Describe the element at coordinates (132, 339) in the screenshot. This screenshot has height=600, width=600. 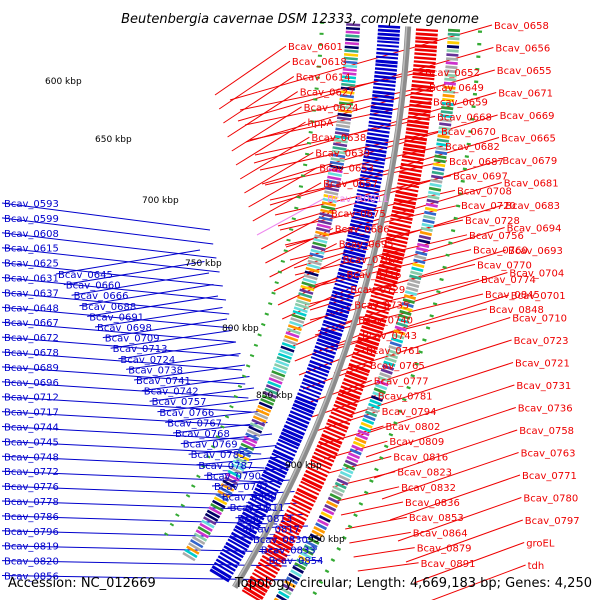
I see `gene-label-reverse: Bcav_0709` at that location.